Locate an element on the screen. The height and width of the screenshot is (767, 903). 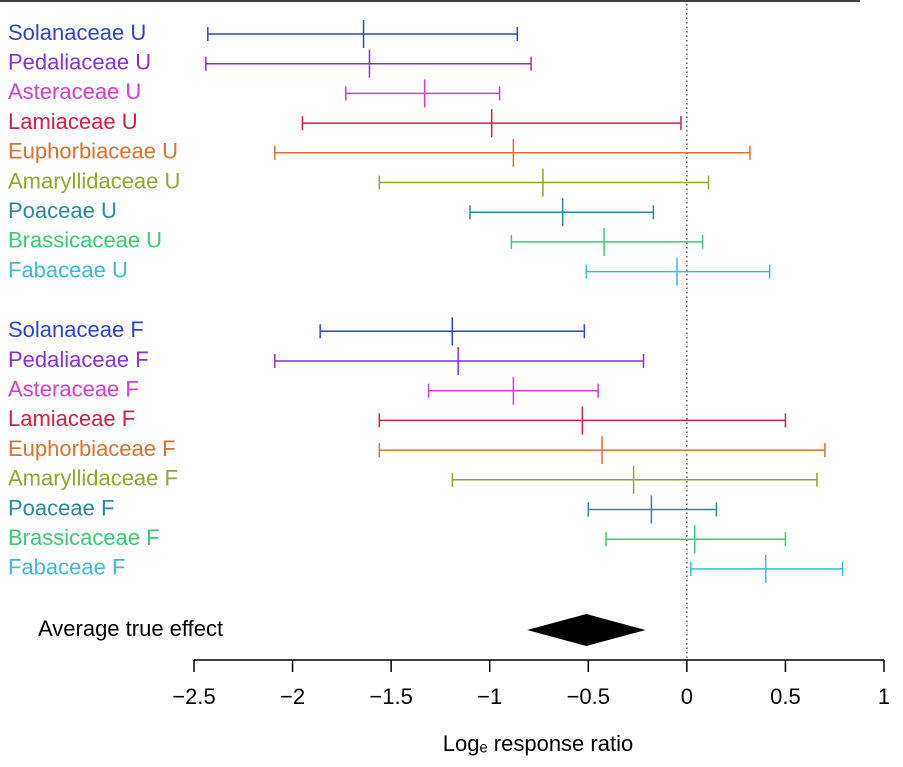
x-tick-label: −2 is located at coordinates (292, 696).